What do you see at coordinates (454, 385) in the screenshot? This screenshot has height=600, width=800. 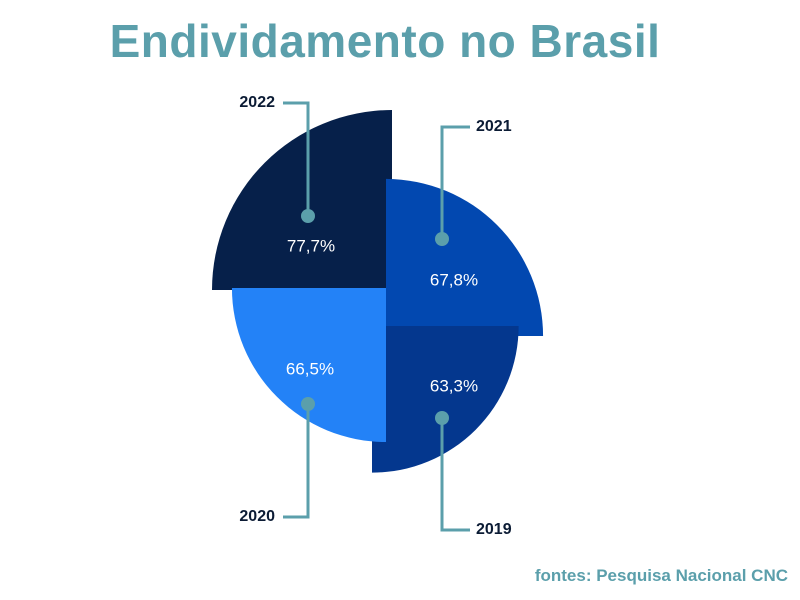 I see `value-label-2019: 63,3%` at bounding box center [454, 385].